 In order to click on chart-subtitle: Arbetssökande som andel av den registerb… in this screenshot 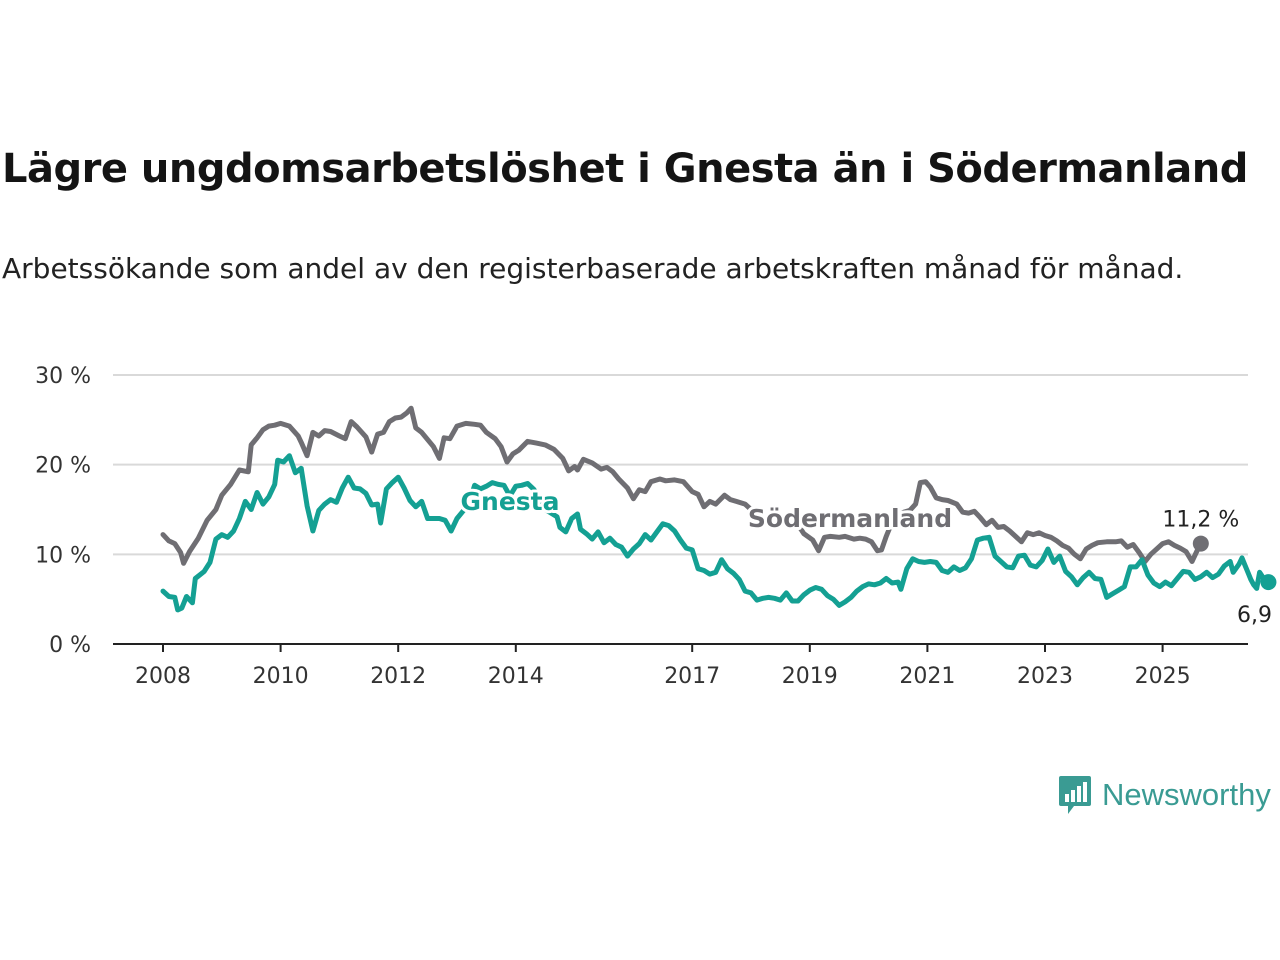, I will do `click(593, 268)`.